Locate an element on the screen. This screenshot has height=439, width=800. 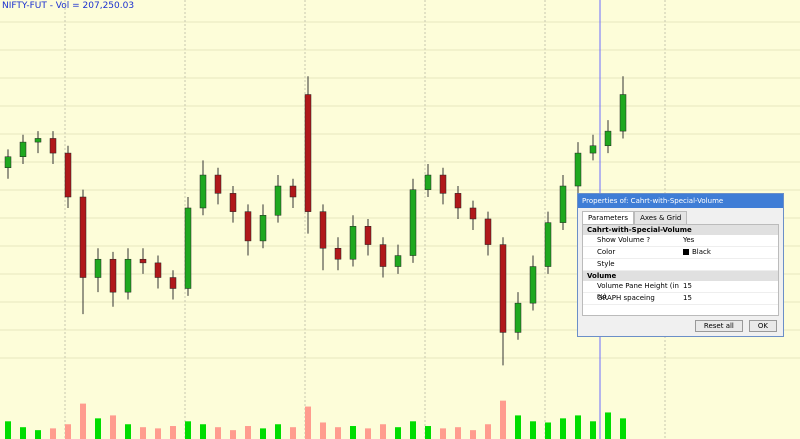
tab: Axes & Grid is located at coordinates (661, 217).